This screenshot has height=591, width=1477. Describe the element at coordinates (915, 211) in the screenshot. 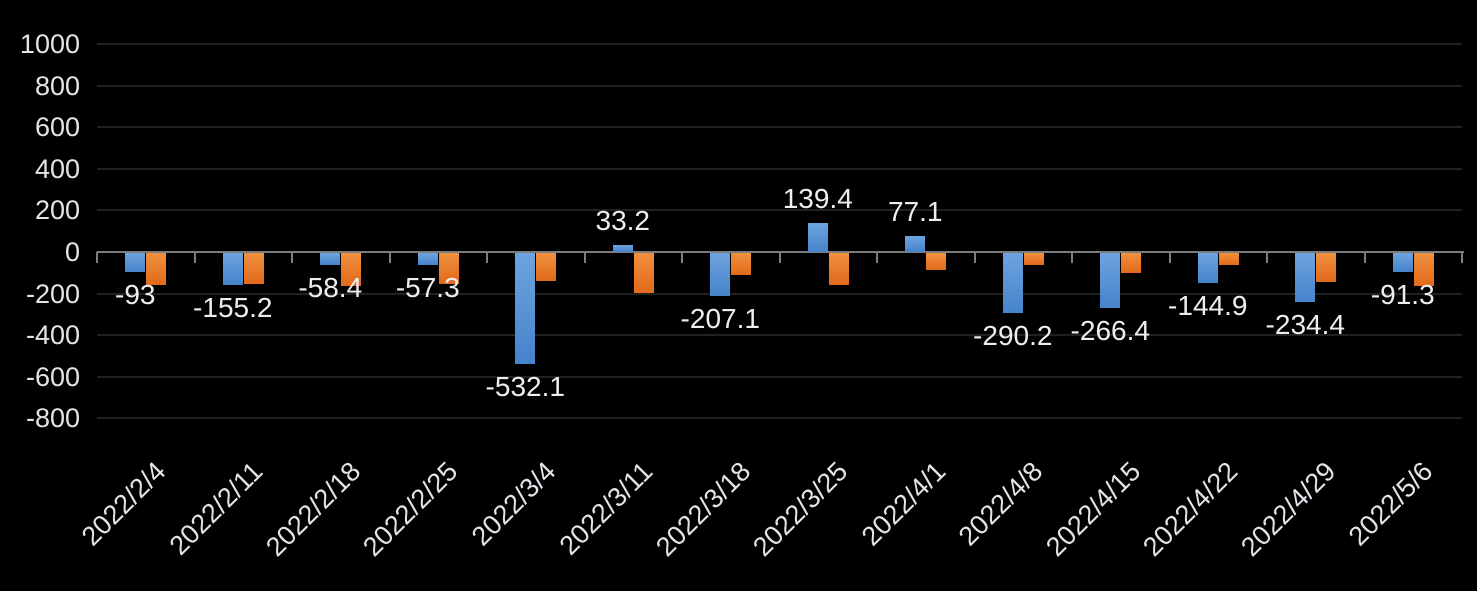

I see `data-label: 77.1` at that location.